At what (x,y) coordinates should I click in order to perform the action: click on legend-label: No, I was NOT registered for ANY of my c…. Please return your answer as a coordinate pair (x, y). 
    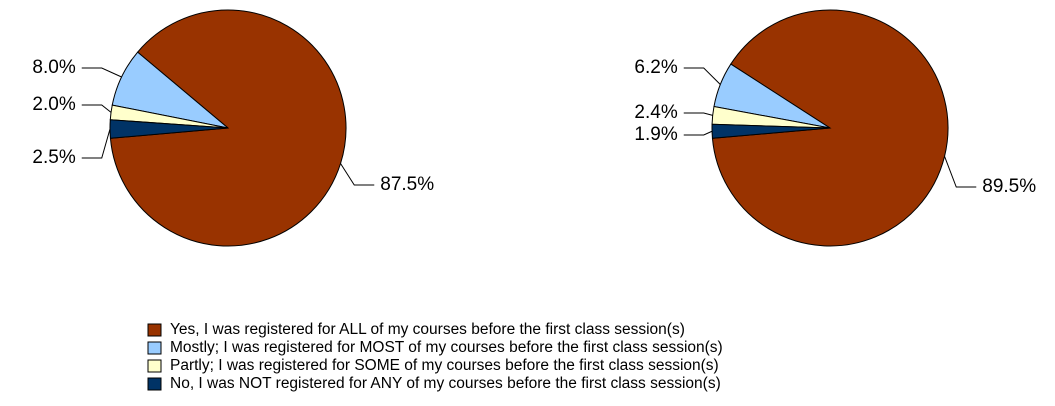
    Looking at the image, I should click on (445, 383).